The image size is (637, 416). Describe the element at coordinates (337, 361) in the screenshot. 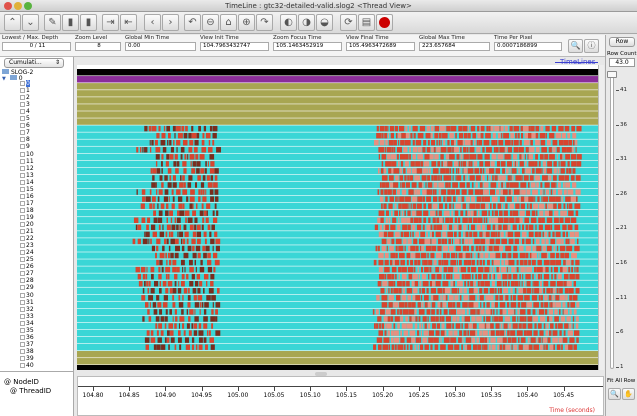

I see `timeline-state-bar` at that location.